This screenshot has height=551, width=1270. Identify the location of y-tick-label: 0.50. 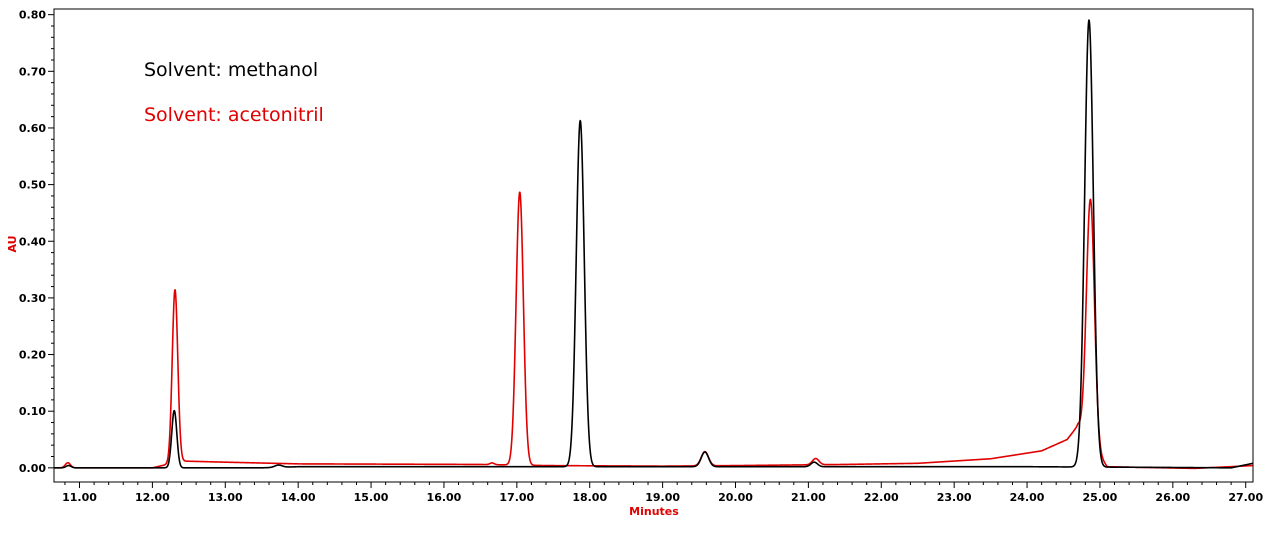
(32, 185).